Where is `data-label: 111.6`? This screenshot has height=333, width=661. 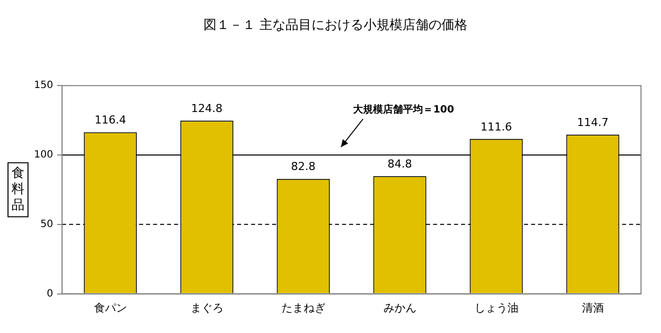 data-label: 111.6 is located at coordinates (496, 127).